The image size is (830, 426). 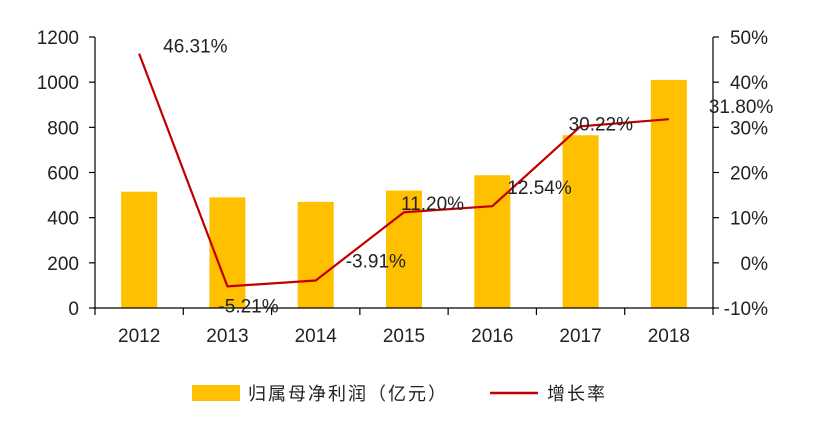 I want to click on right-tick-label: 20%, so click(x=749, y=174).